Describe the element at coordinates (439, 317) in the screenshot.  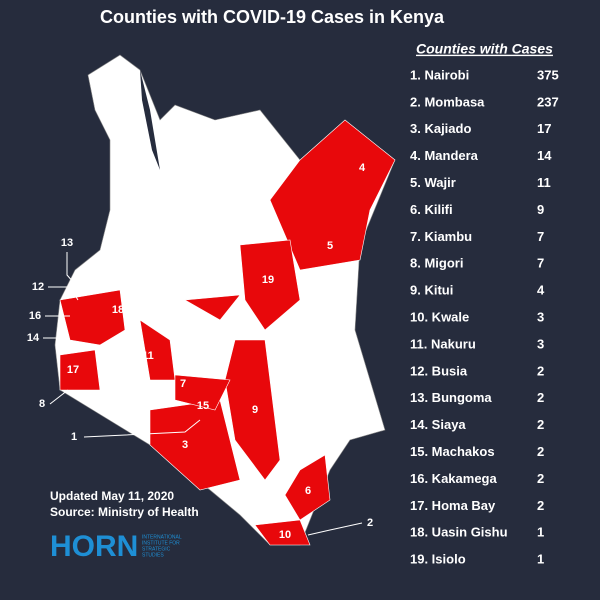
I see `county-name: 10. Kwale` at that location.